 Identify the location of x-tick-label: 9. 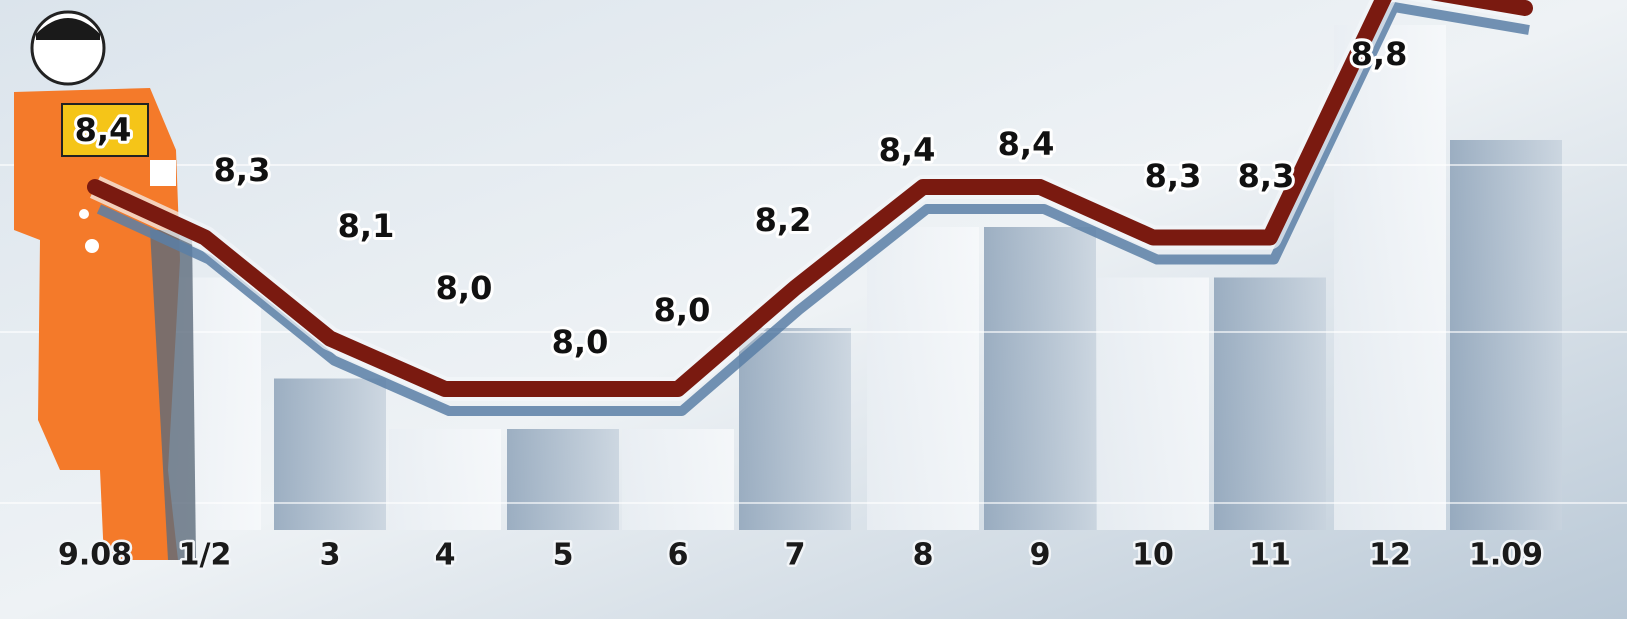
(1040, 555).